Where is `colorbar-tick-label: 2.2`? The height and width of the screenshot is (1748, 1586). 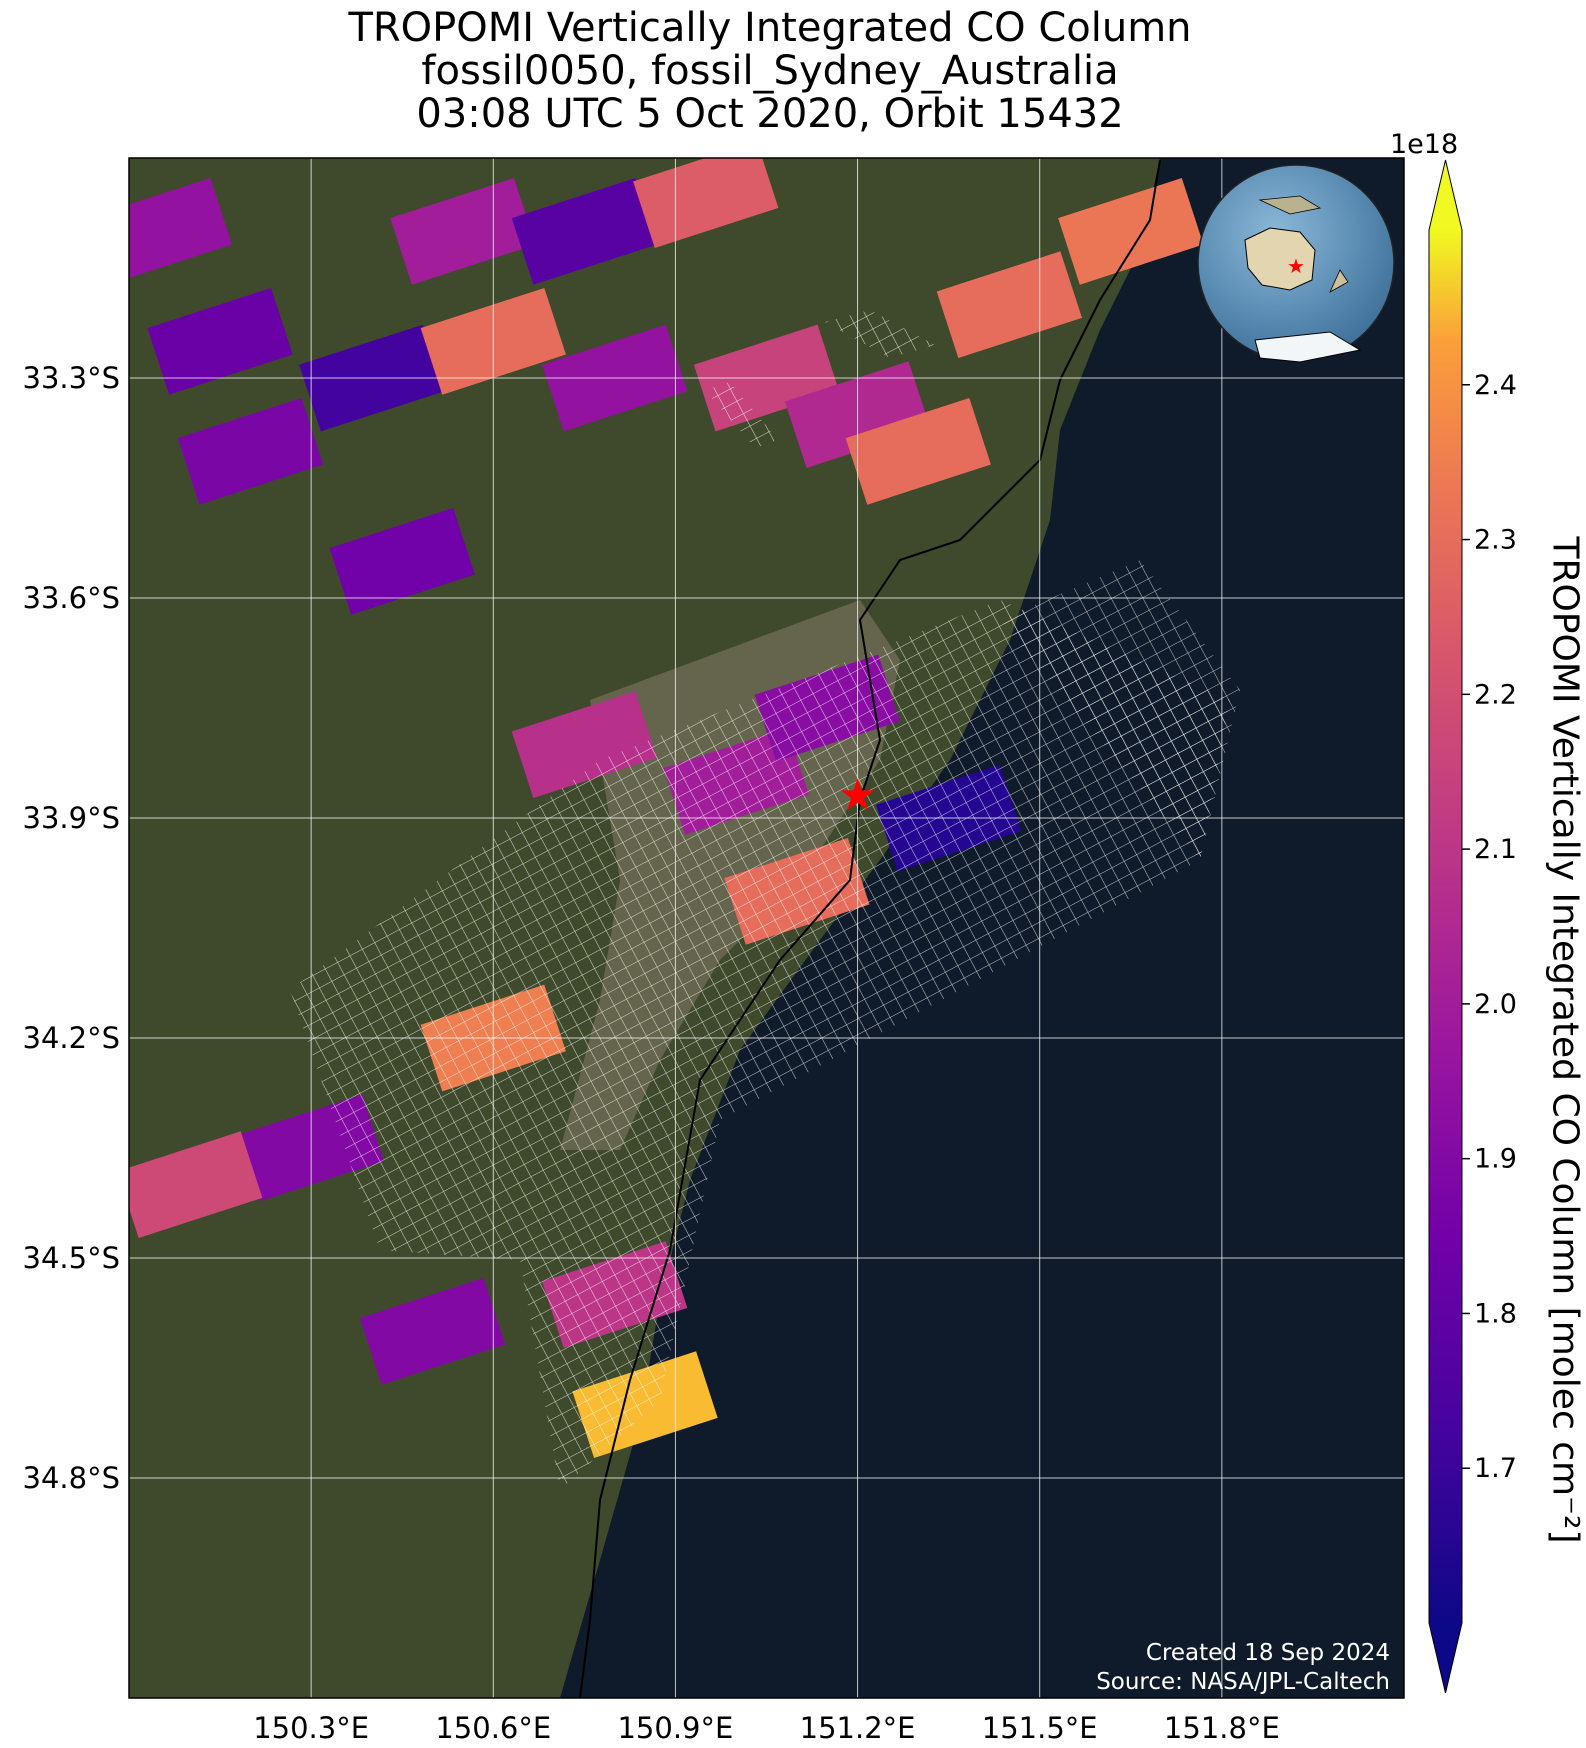
colorbar-tick-label: 2.2 is located at coordinates (1495, 694).